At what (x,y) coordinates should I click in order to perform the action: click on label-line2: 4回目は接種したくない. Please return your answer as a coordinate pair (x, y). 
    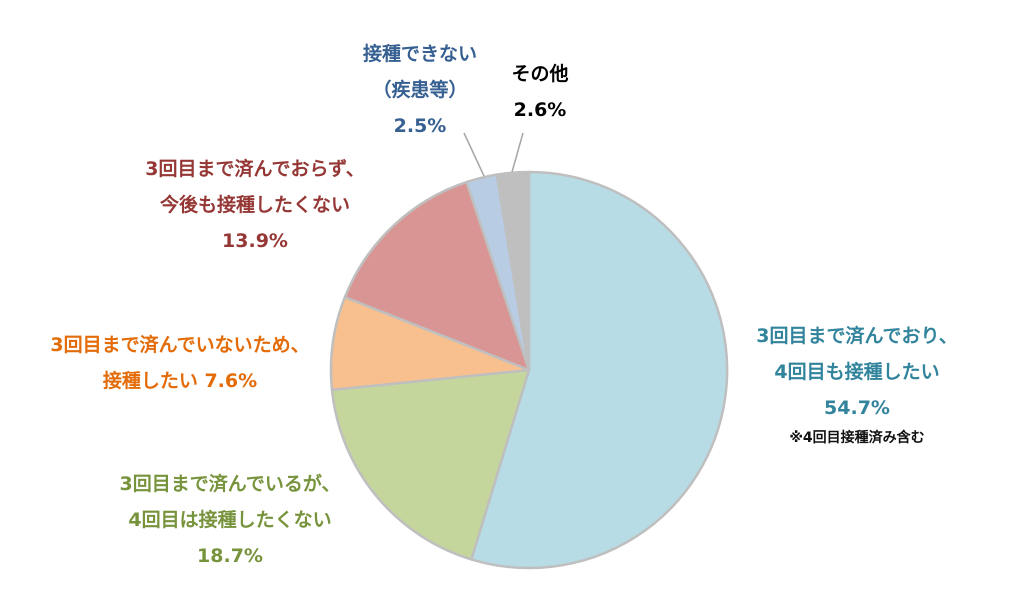
    Looking at the image, I should click on (230, 520).